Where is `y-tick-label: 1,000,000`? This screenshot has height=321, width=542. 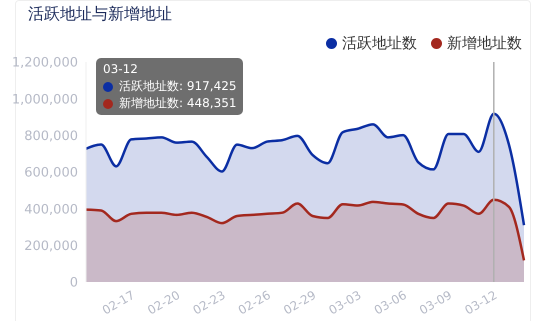
y-tick-label: 1,000,000 is located at coordinates (45, 100).